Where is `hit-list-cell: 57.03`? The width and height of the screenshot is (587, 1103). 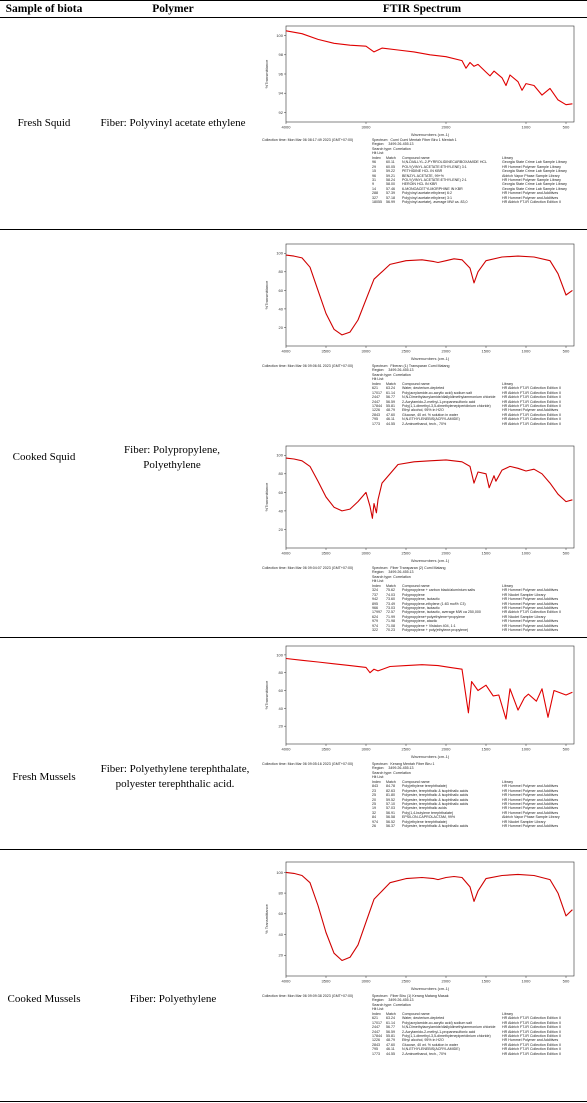
hit-list-cell: 57.03 is located at coordinates (390, 808).